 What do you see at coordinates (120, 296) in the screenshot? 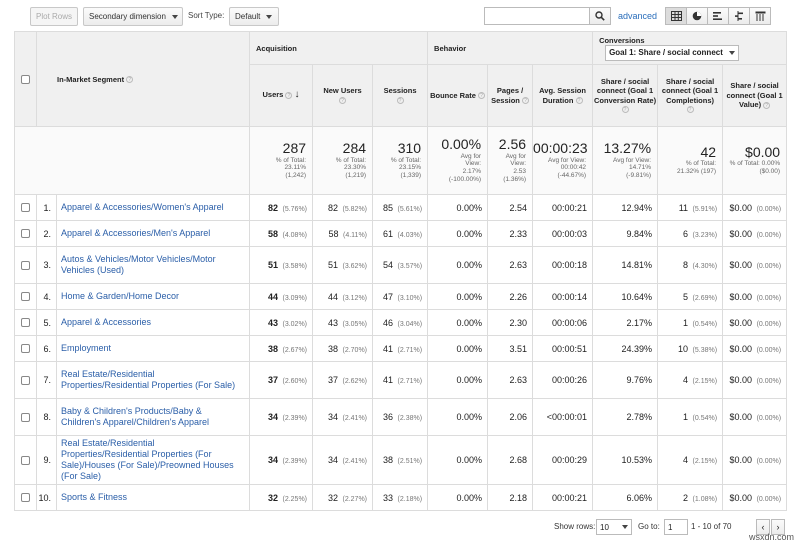
I see `segment-link: Home & Garden/Home Decor` at bounding box center [120, 296].